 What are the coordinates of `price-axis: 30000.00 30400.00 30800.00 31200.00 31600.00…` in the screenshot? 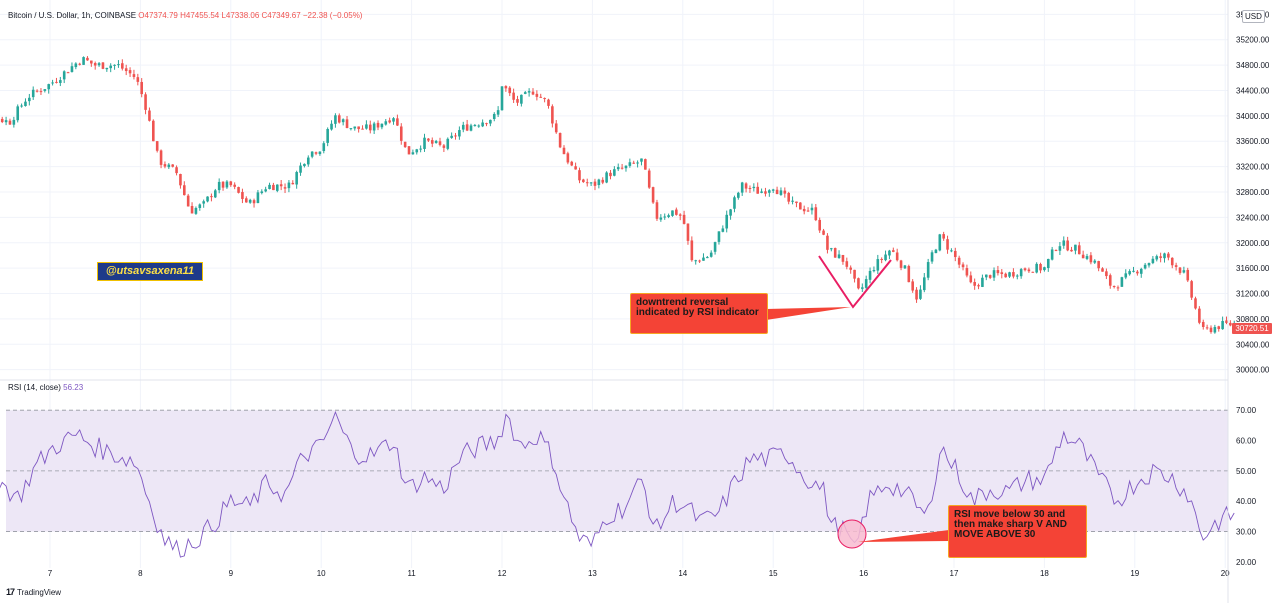 It's located at (1253, 192).